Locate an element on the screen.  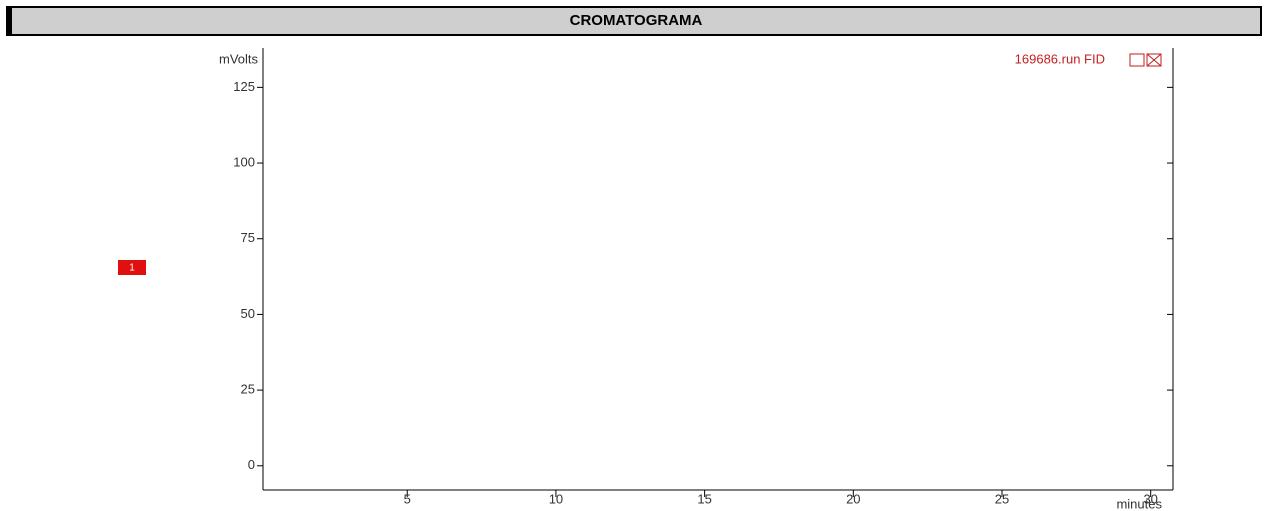
window-icon is located at coordinates (1137, 60).